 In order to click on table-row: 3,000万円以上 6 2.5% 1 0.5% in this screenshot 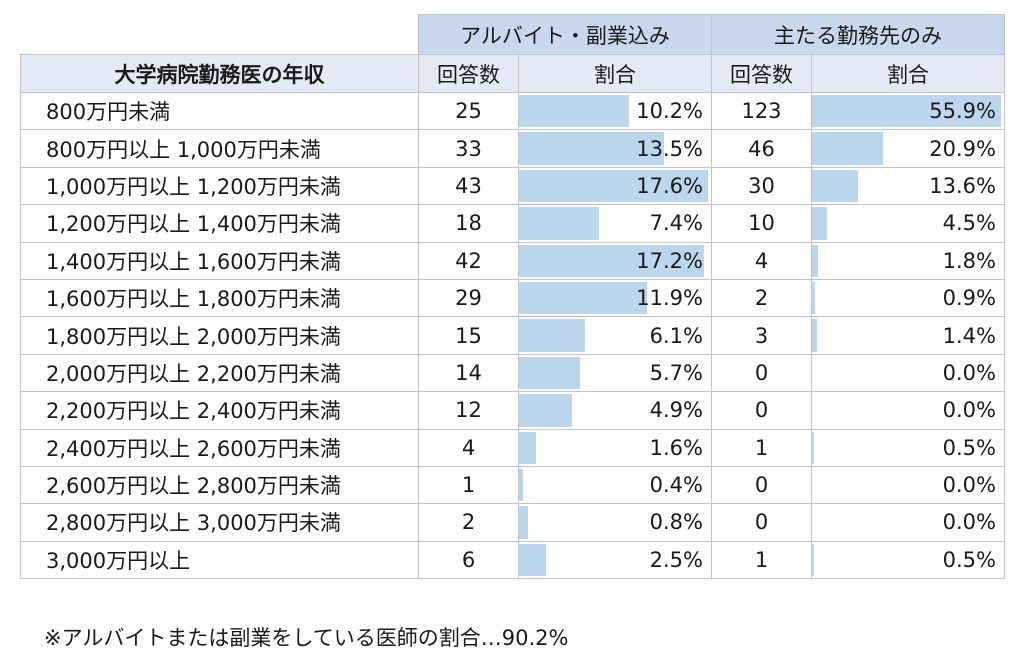, I will do `click(512, 560)`.